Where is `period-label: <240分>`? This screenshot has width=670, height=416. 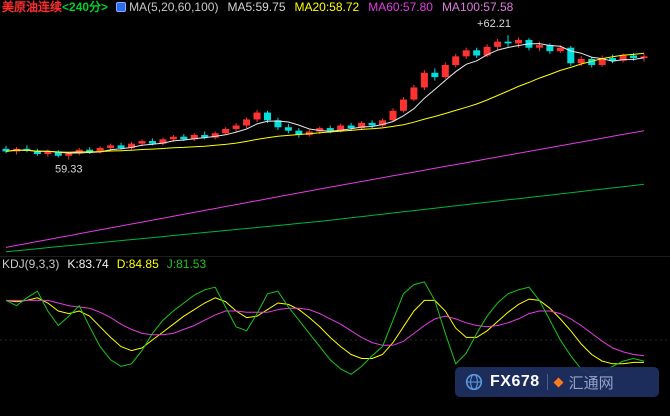
period-label: <240分> is located at coordinates (85, 7).